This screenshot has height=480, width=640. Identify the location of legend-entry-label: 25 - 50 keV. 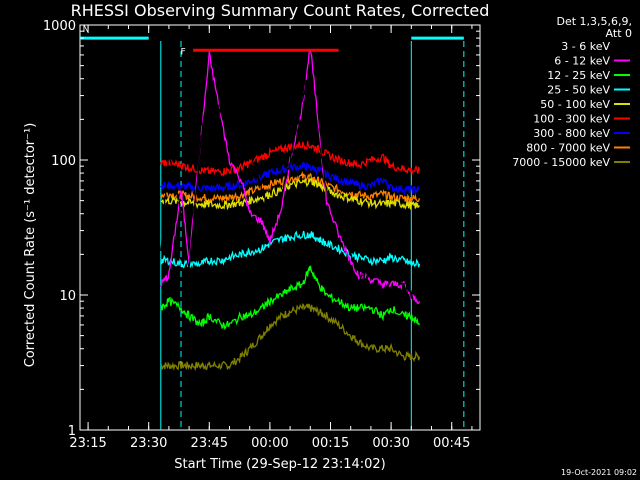
(578, 90).